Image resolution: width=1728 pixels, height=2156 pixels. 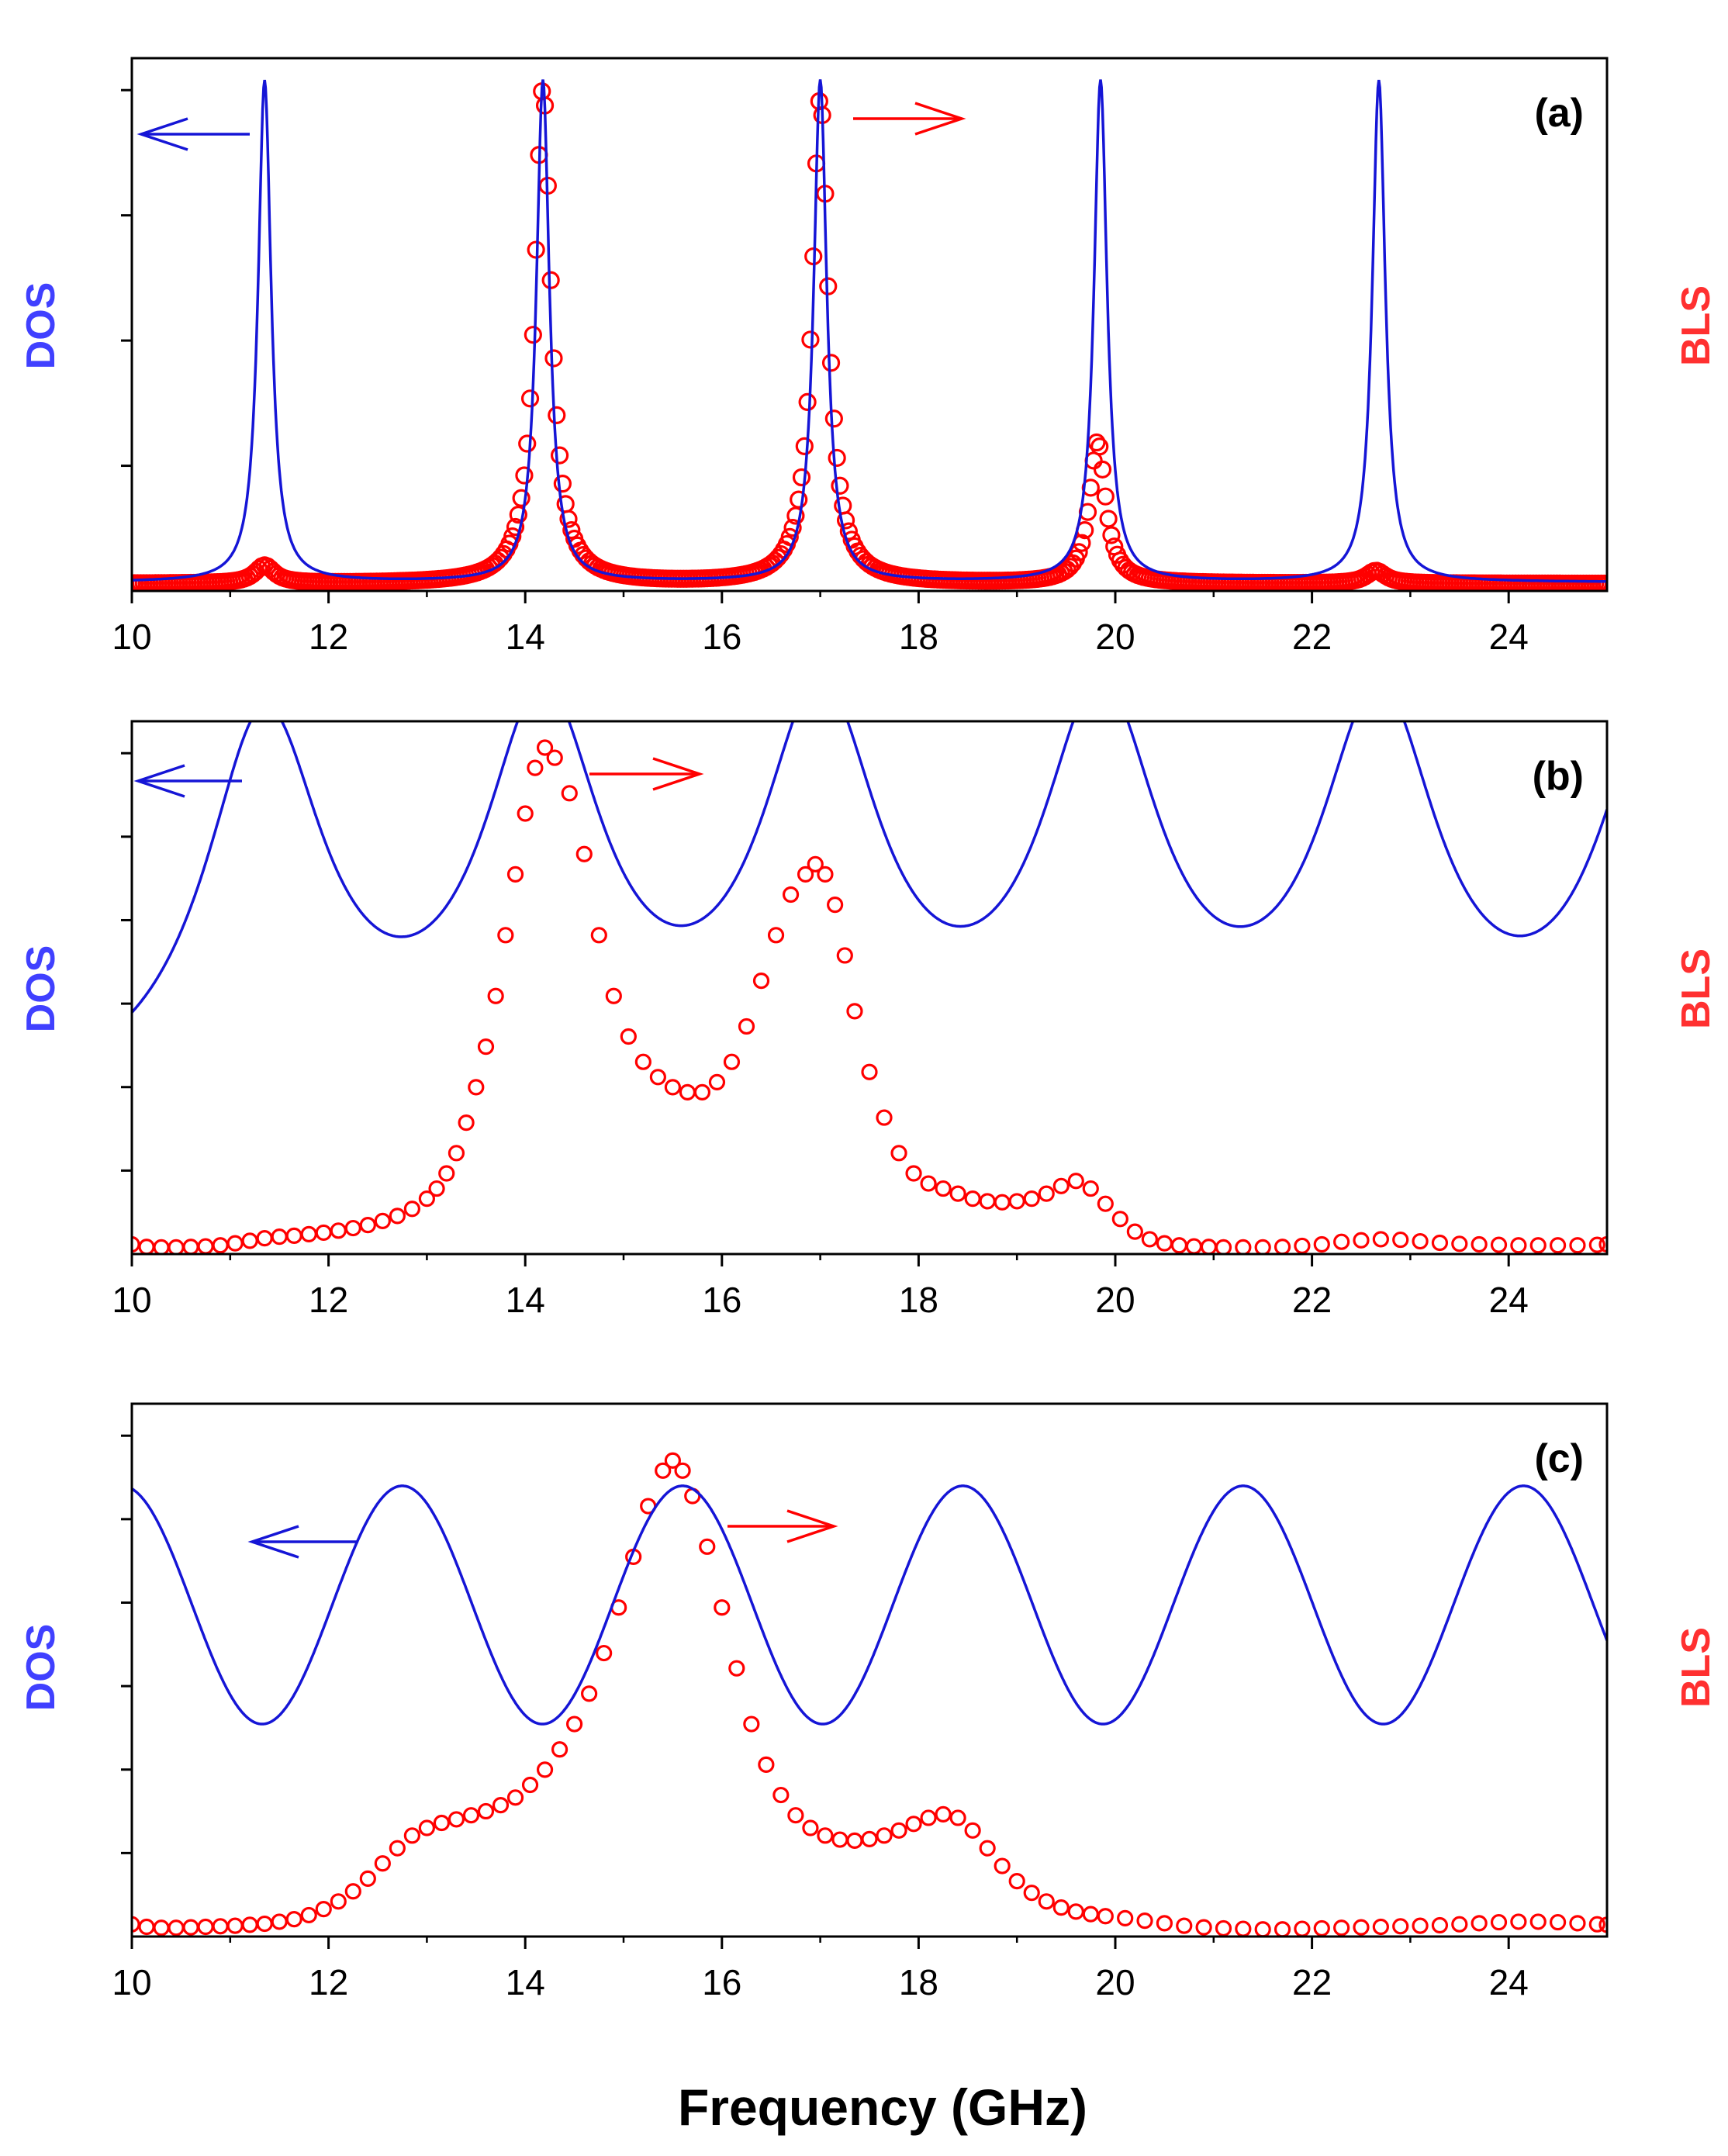 I want to click on x-tick-label: 20, so click(x=1115, y=637).